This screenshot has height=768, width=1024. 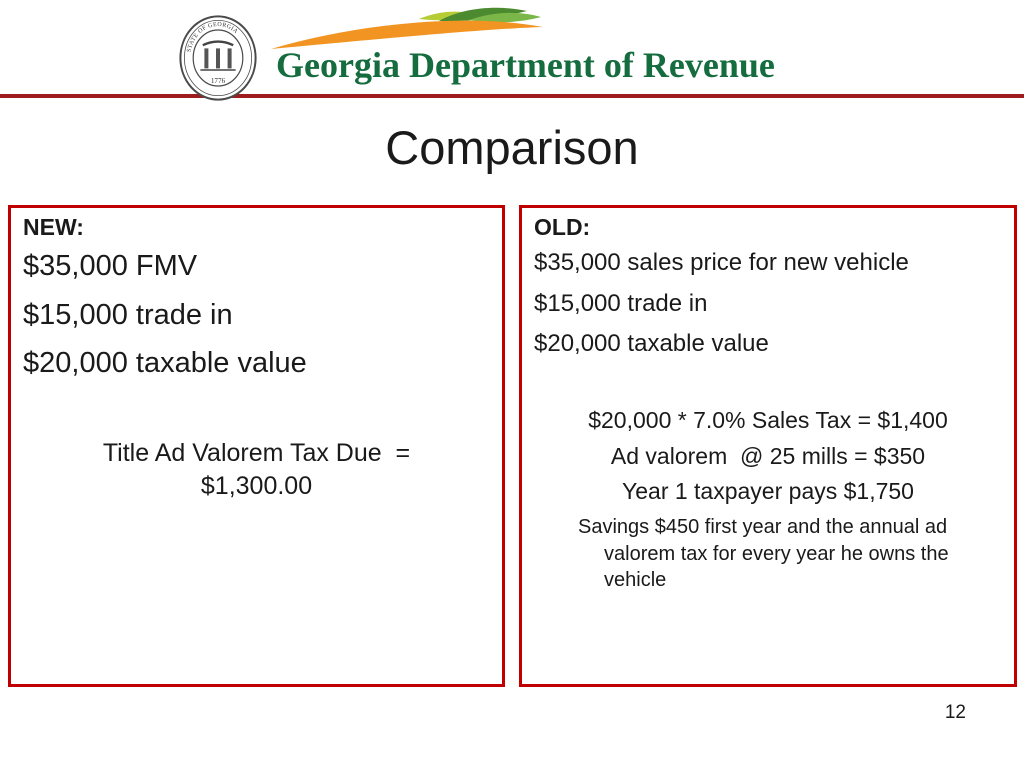 What do you see at coordinates (256, 469) in the screenshot?
I see `tavt-result: Title Ad Valorem Tax Due = $1,300.00` at bounding box center [256, 469].